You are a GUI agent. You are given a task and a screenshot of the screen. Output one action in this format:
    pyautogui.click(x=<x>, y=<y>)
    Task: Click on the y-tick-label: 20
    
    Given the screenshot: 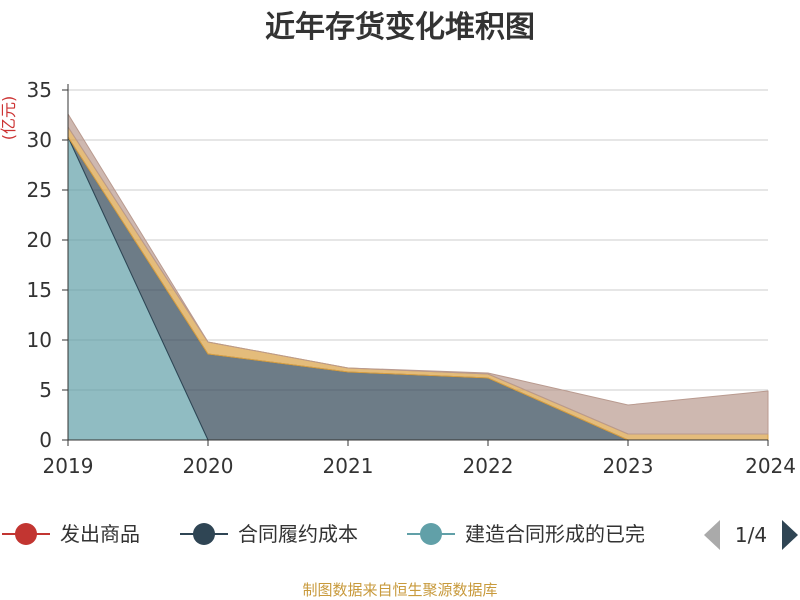 What is the action you would take?
    pyautogui.click(x=39, y=240)
    